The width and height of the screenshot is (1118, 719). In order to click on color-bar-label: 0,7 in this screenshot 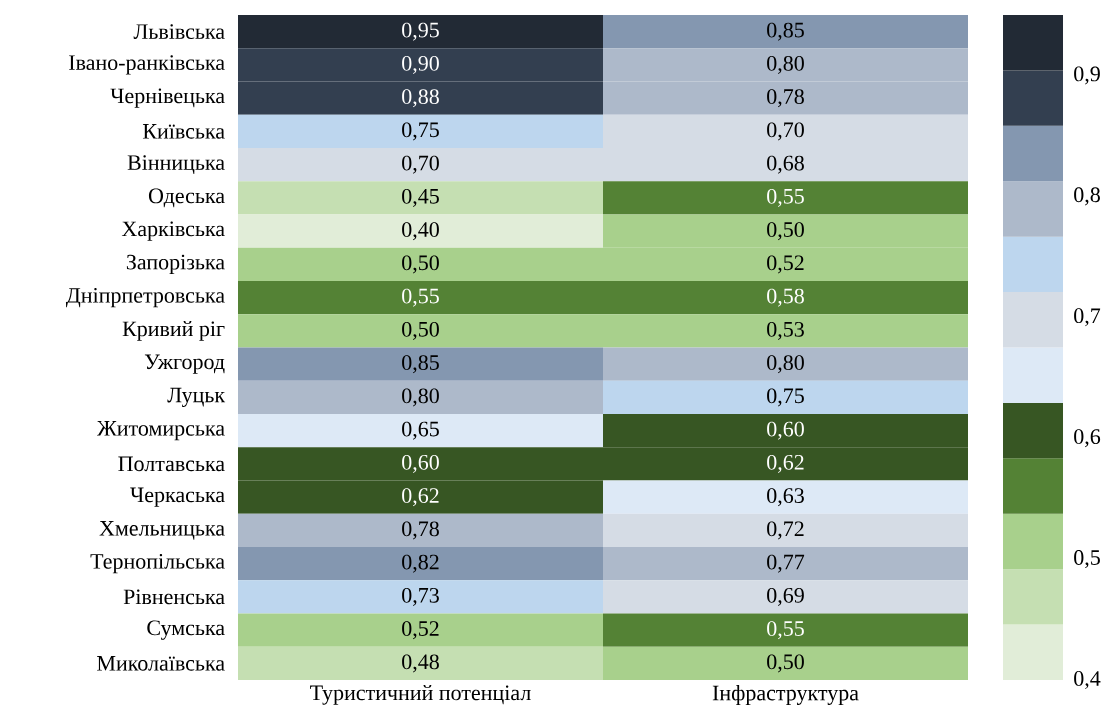, I will do `click(1087, 317)`.